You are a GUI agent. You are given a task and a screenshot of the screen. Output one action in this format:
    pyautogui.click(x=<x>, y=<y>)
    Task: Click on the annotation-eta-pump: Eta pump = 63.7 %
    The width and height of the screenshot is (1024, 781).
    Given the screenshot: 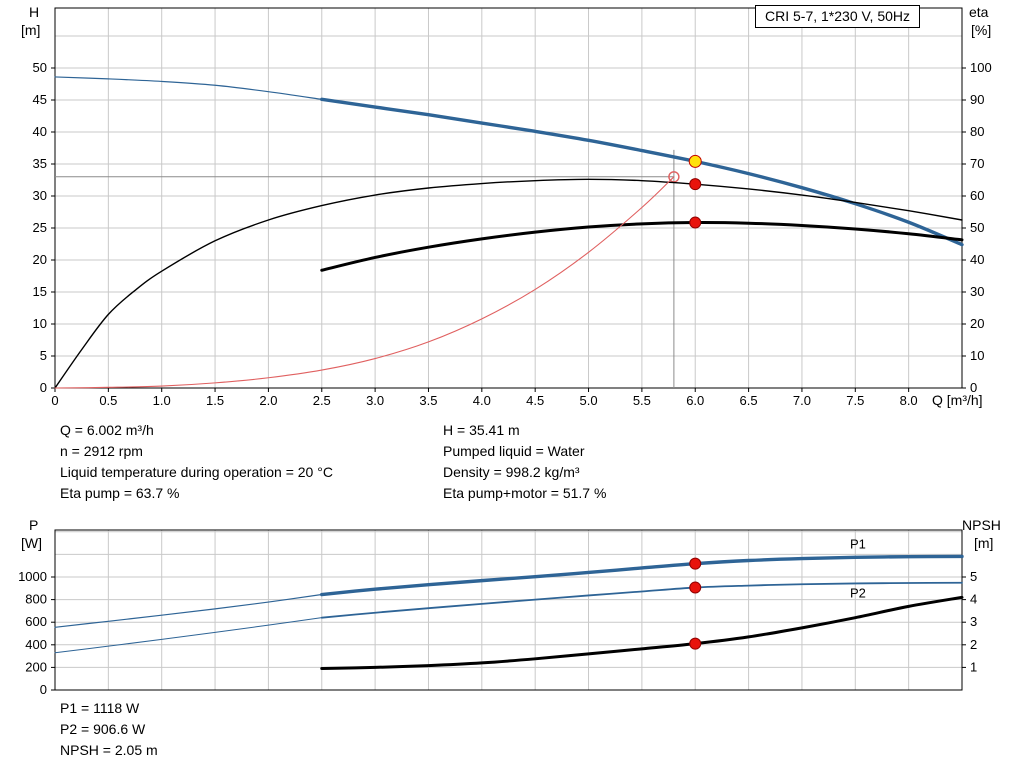 What is the action you would take?
    pyautogui.click(x=120, y=493)
    